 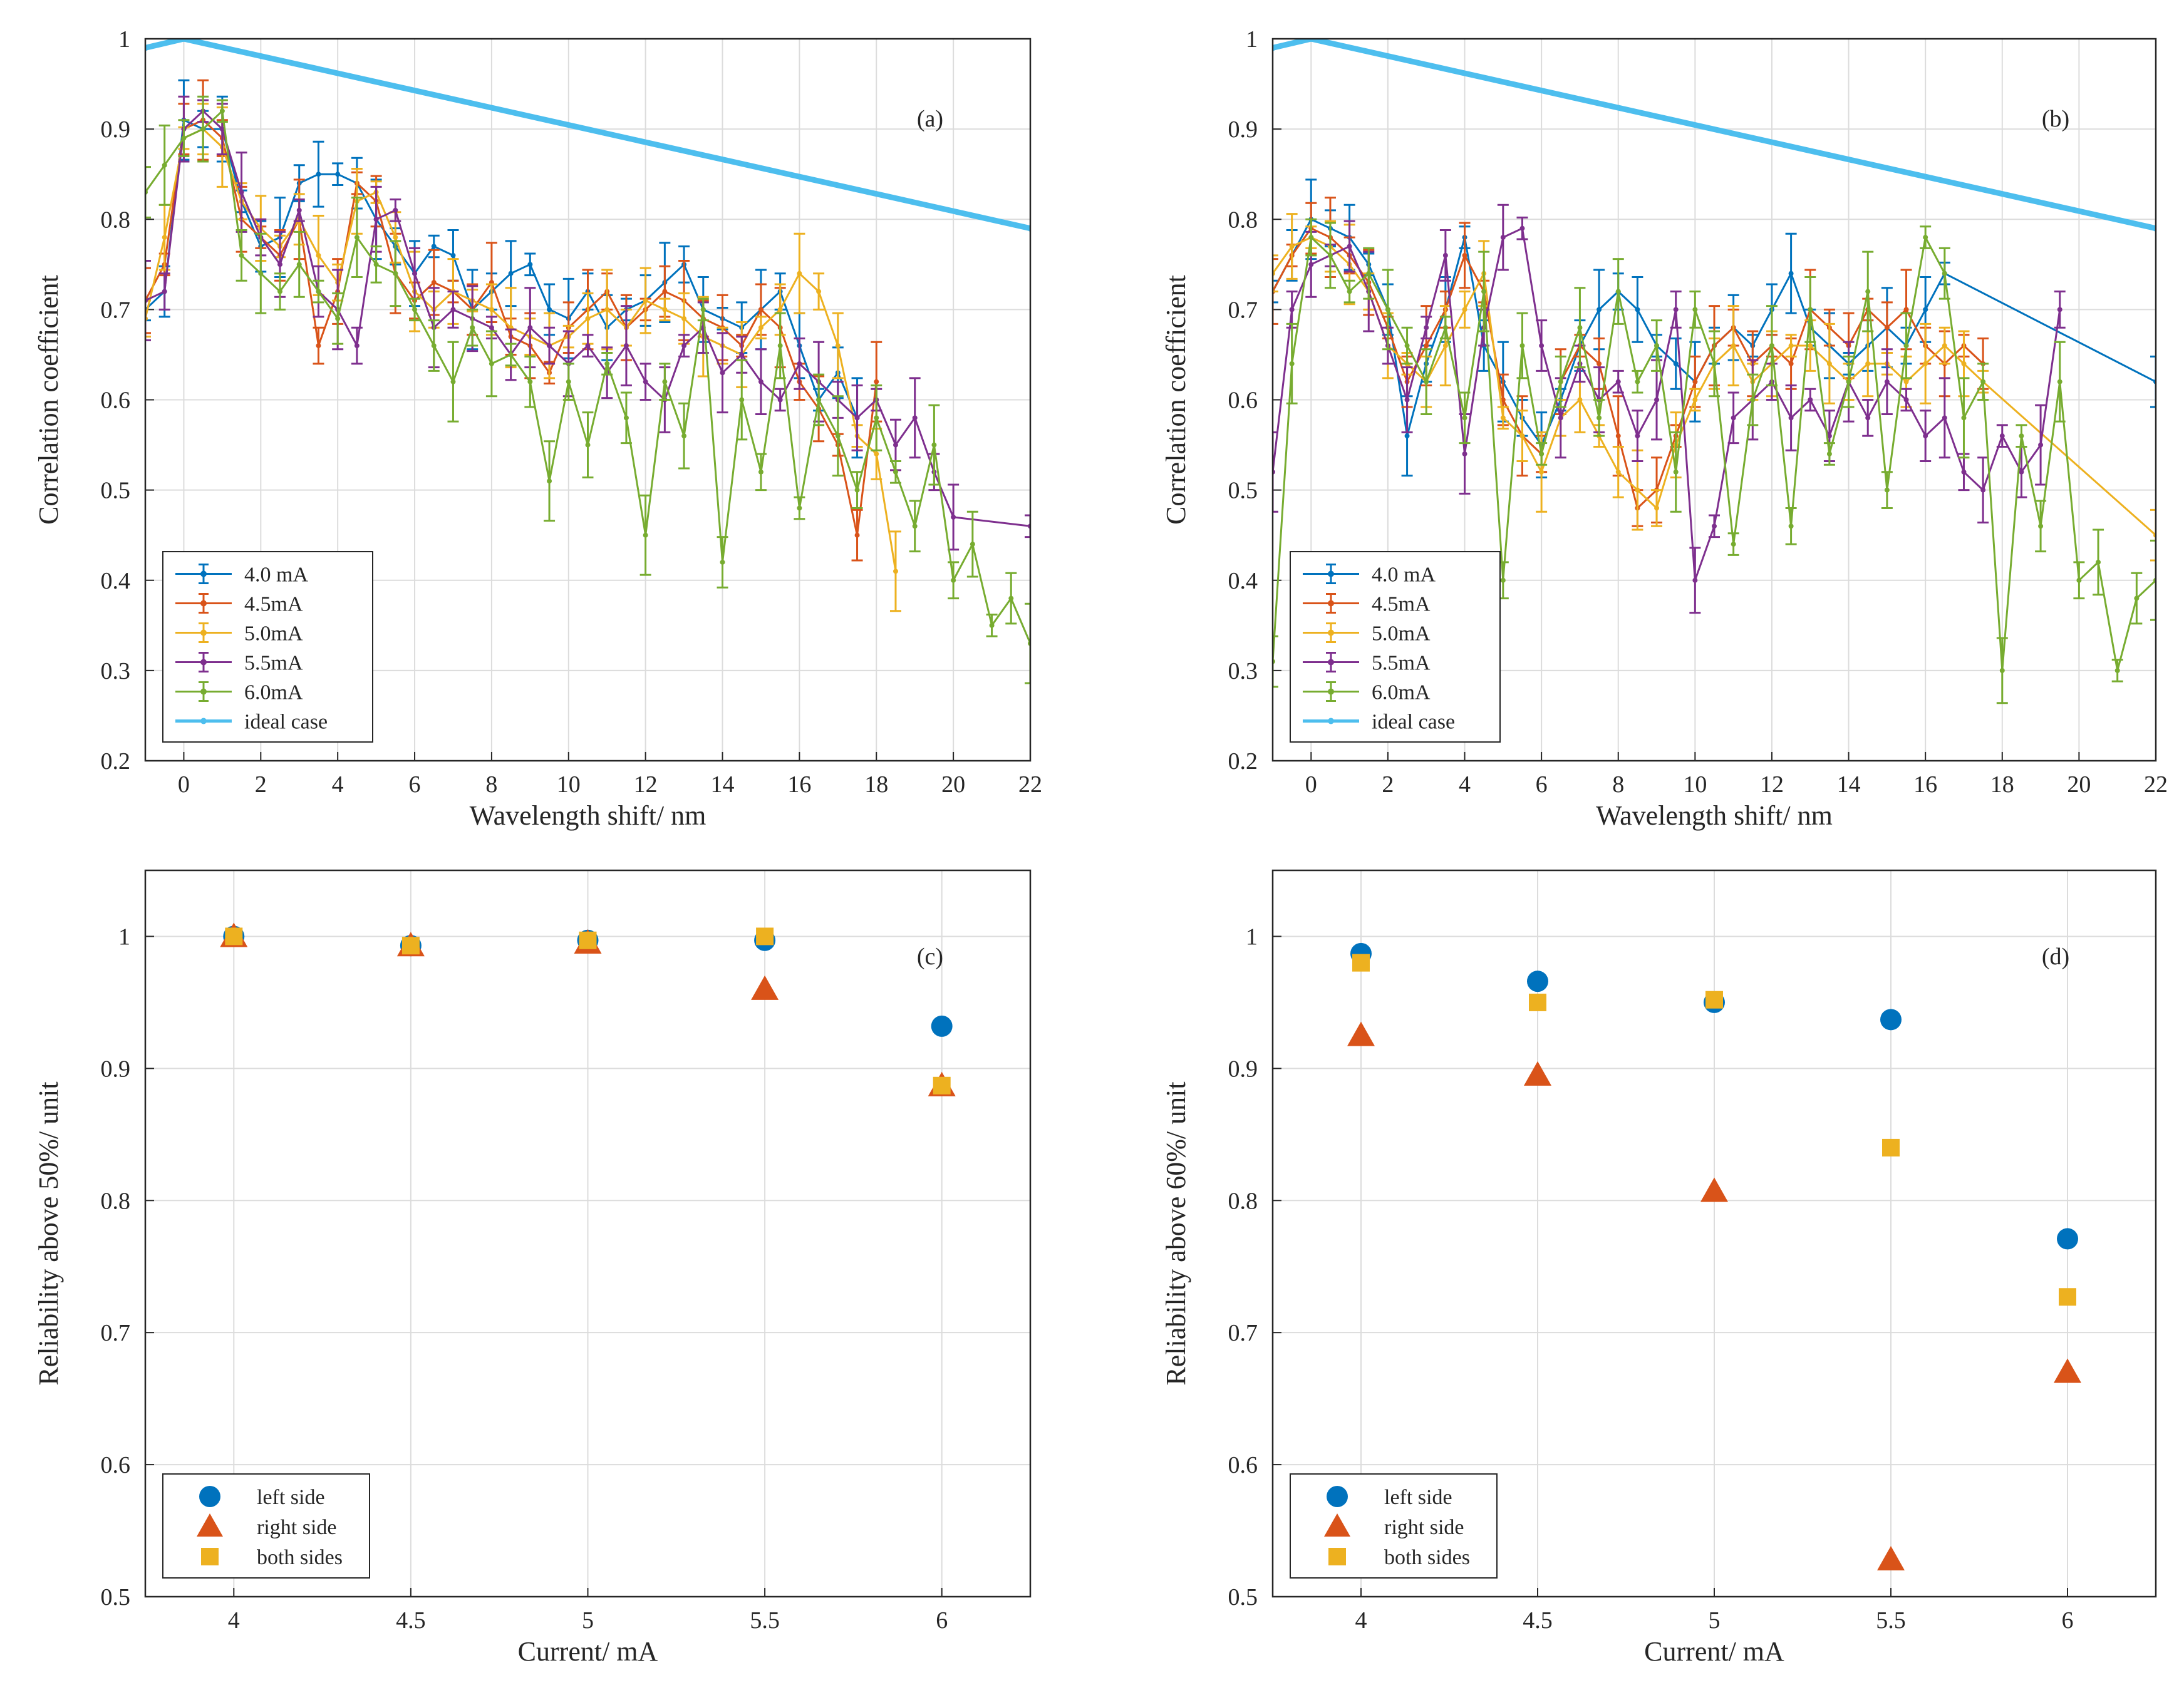 What do you see at coordinates (1337, 1525) in the screenshot?
I see `legend-marker-triangle` at bounding box center [1337, 1525].